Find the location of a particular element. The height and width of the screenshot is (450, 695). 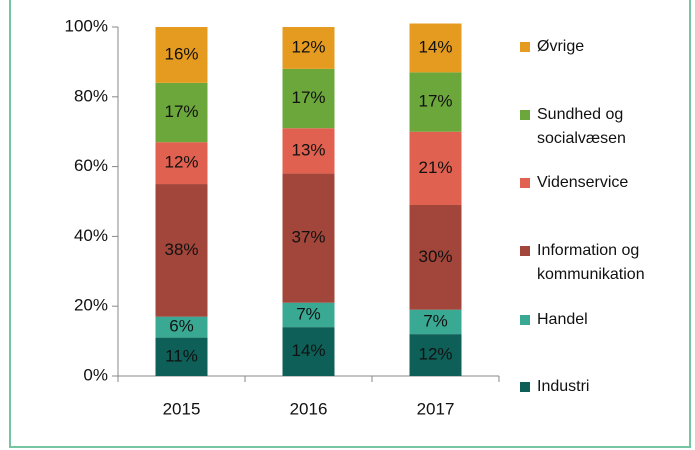

x-tick-label: 2015 is located at coordinates (182, 408).